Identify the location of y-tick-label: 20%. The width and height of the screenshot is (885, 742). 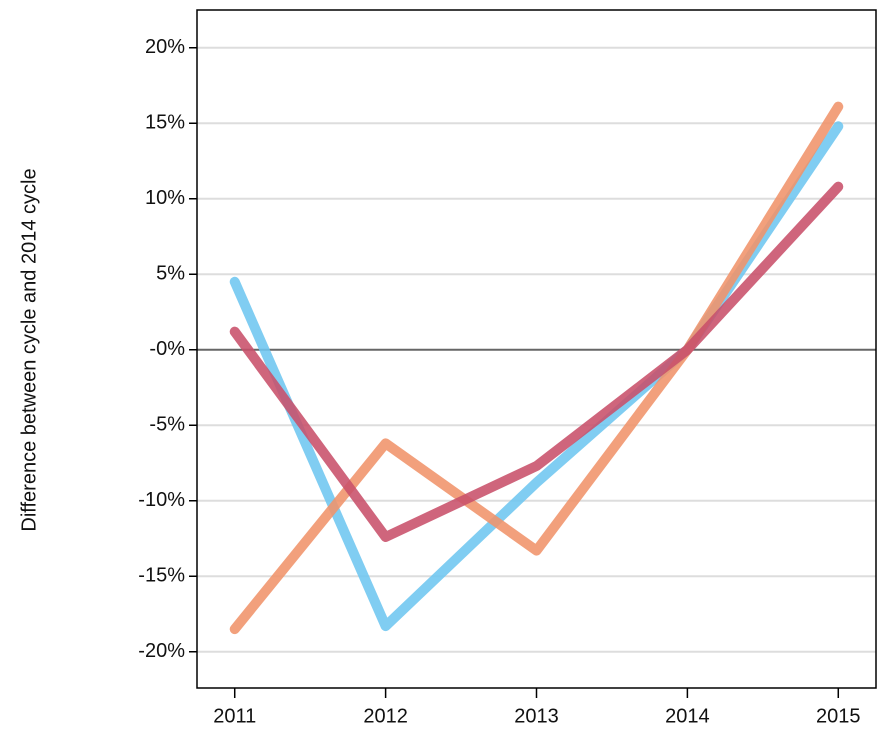
(165, 47).